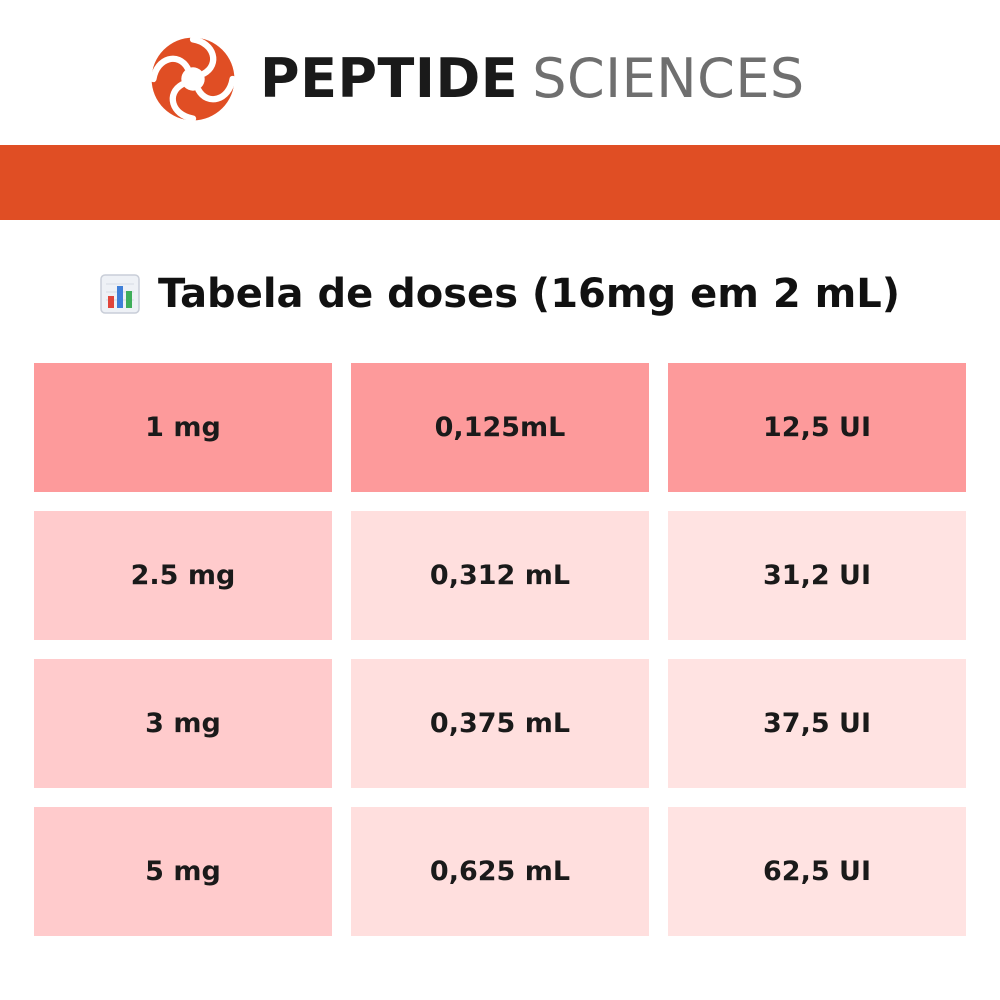 The height and width of the screenshot is (1000, 1000). Describe the element at coordinates (817, 575) in the screenshot. I see `table-cell-units: 31,2 UI` at that location.